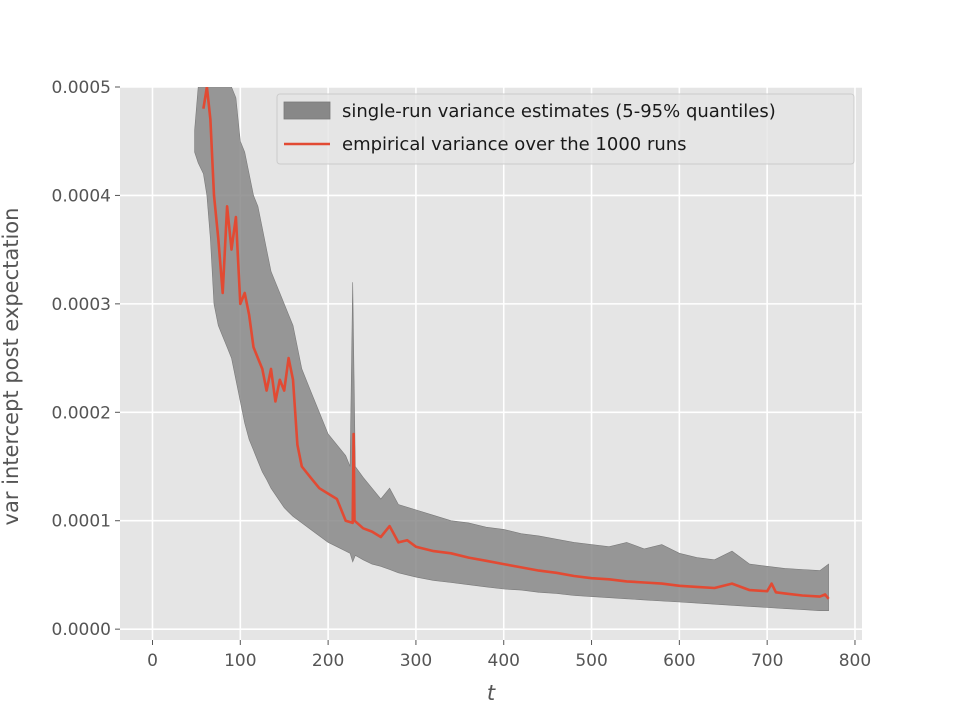 Image resolution: width=961 pixels, height=725 pixels. I want to click on legend-swatch-band, so click(307, 110).